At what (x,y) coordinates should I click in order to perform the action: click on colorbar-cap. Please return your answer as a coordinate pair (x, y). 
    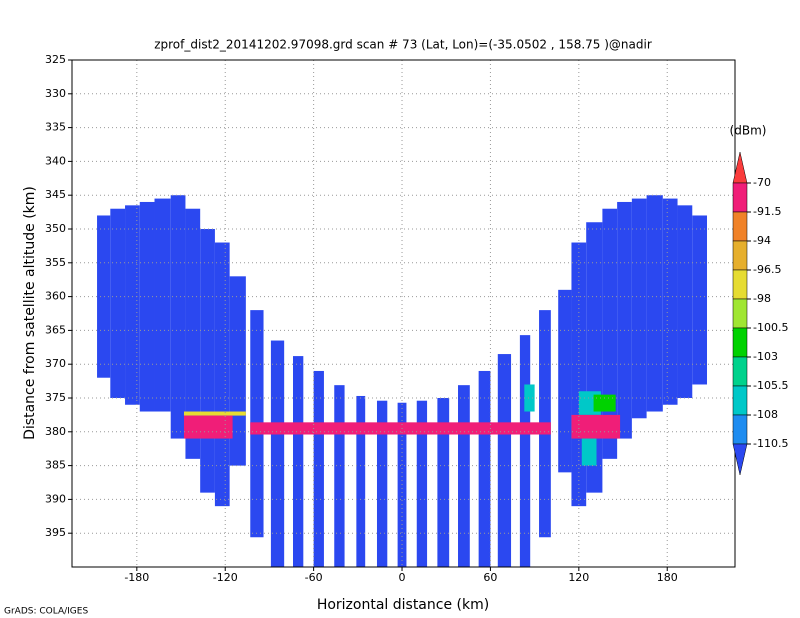
    Looking at the image, I should click on (740, 459).